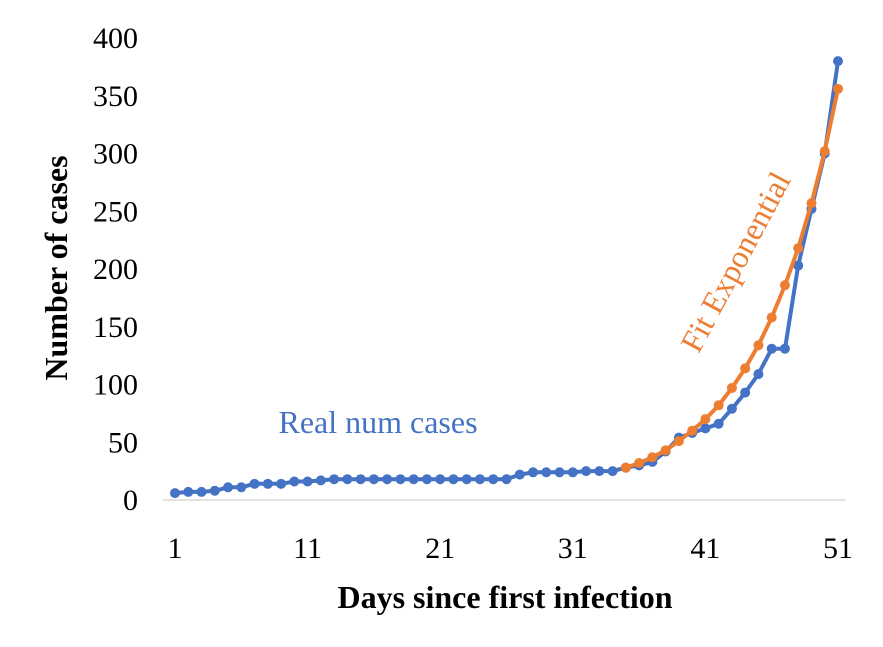 The image size is (883, 647). Describe the element at coordinates (115, 211) in the screenshot. I see `y-tick-label: 250` at that location.